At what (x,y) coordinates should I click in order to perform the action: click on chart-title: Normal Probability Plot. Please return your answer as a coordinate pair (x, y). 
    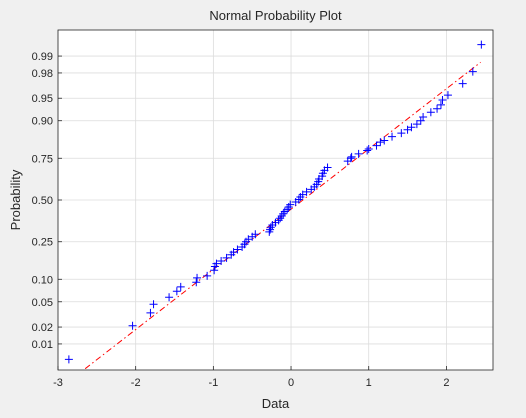
    Looking at the image, I should click on (275, 15).